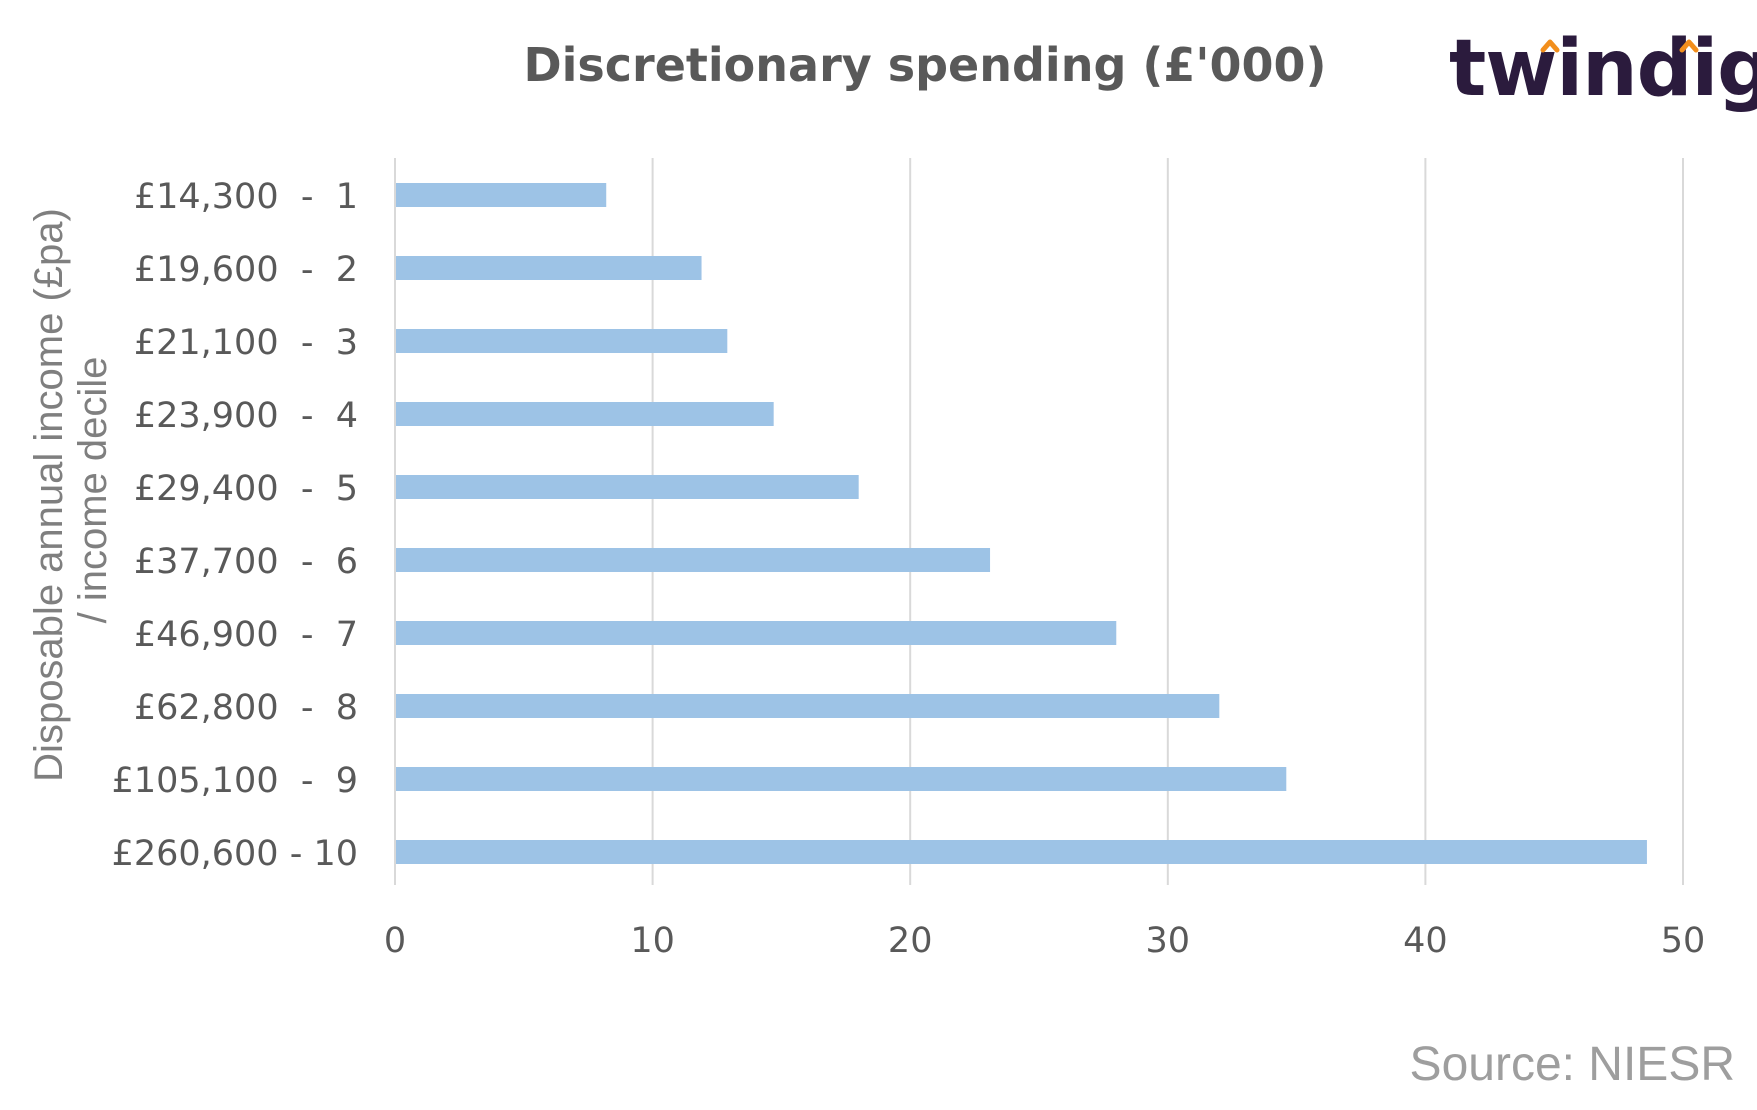  What do you see at coordinates (925, 65) in the screenshot?
I see `chart-title: Discretionary spending (£'000)` at bounding box center [925, 65].